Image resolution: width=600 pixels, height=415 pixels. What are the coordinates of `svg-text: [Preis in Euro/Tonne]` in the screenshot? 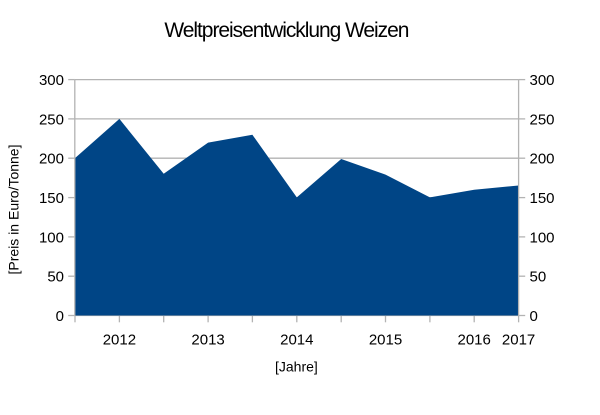 It's located at (13, 210).